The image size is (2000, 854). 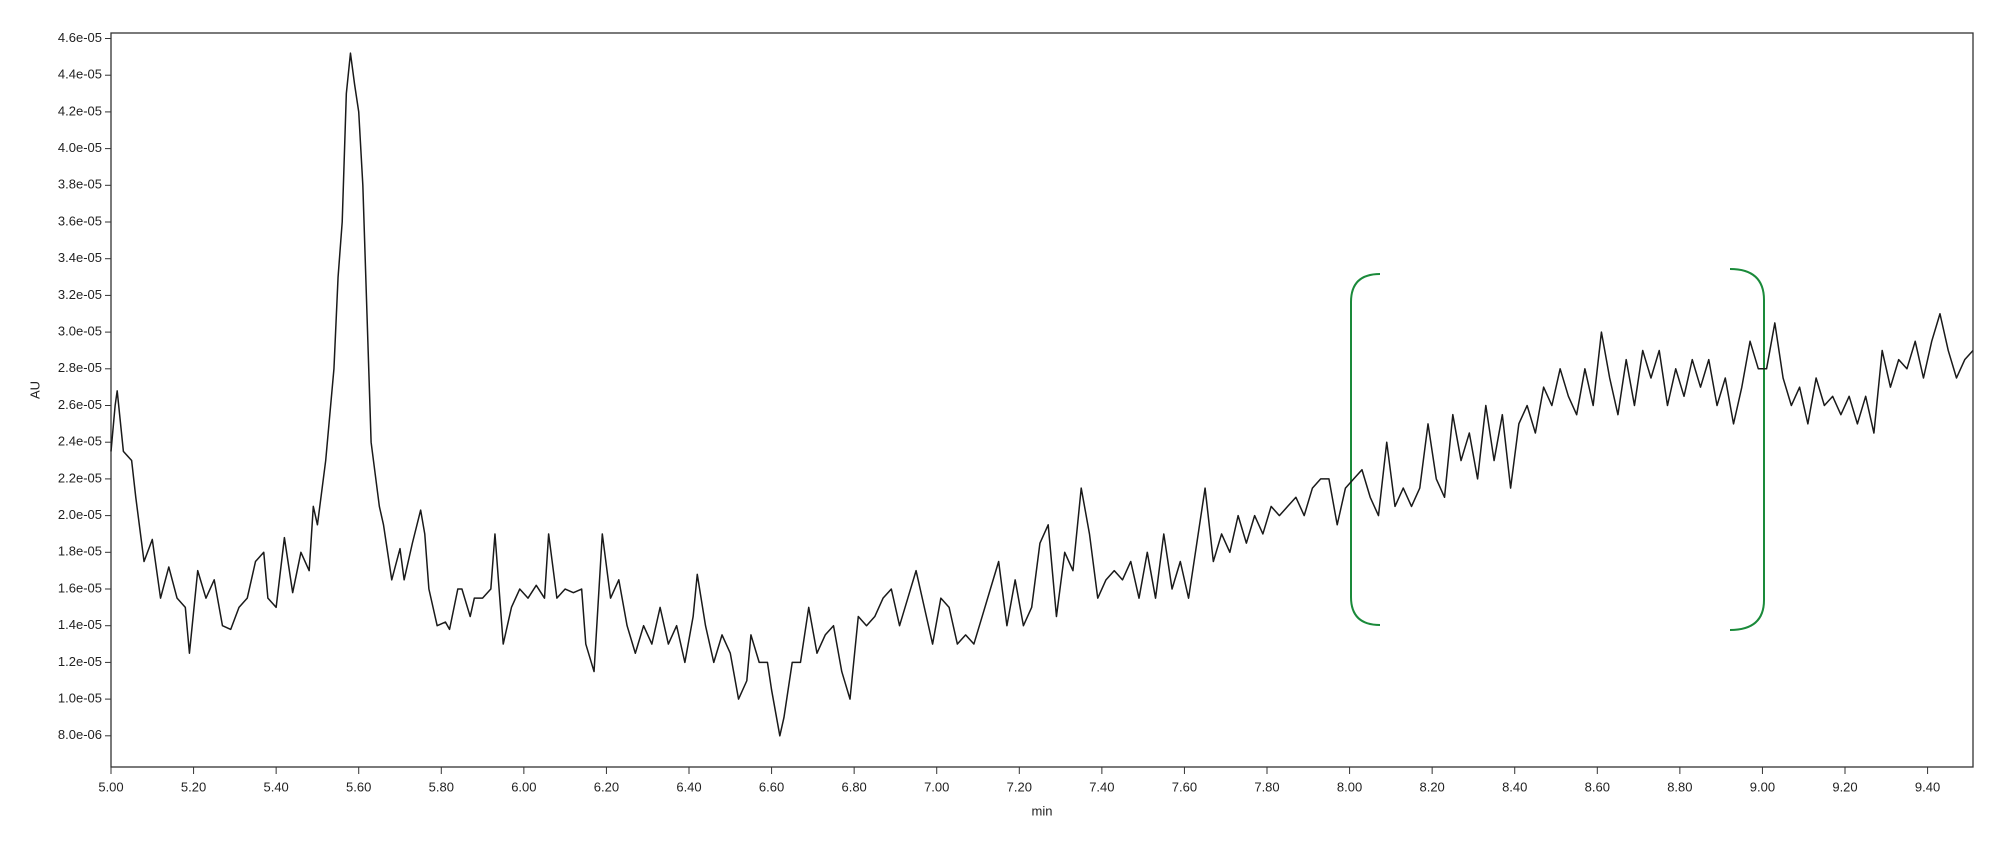 I want to click on integration-bracket-right, so click(x=1747, y=449).